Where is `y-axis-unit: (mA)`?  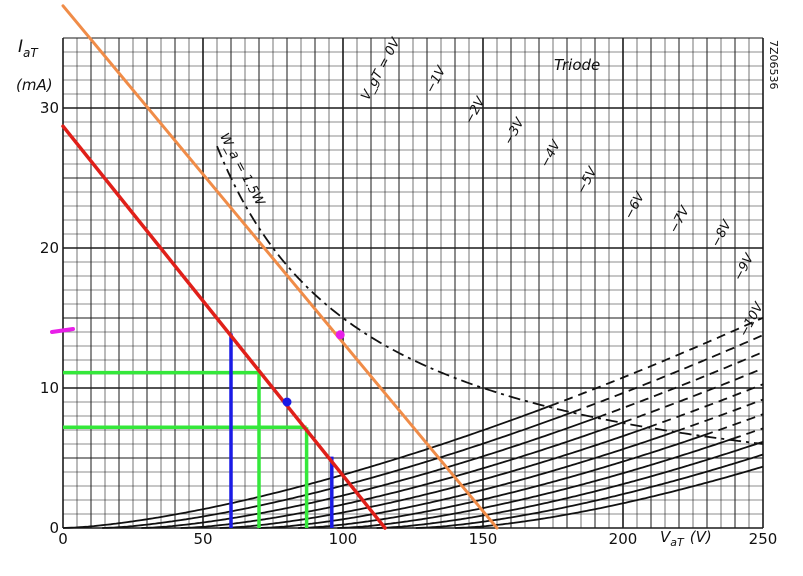 y-axis-unit: (mA) is located at coordinates (34, 85).